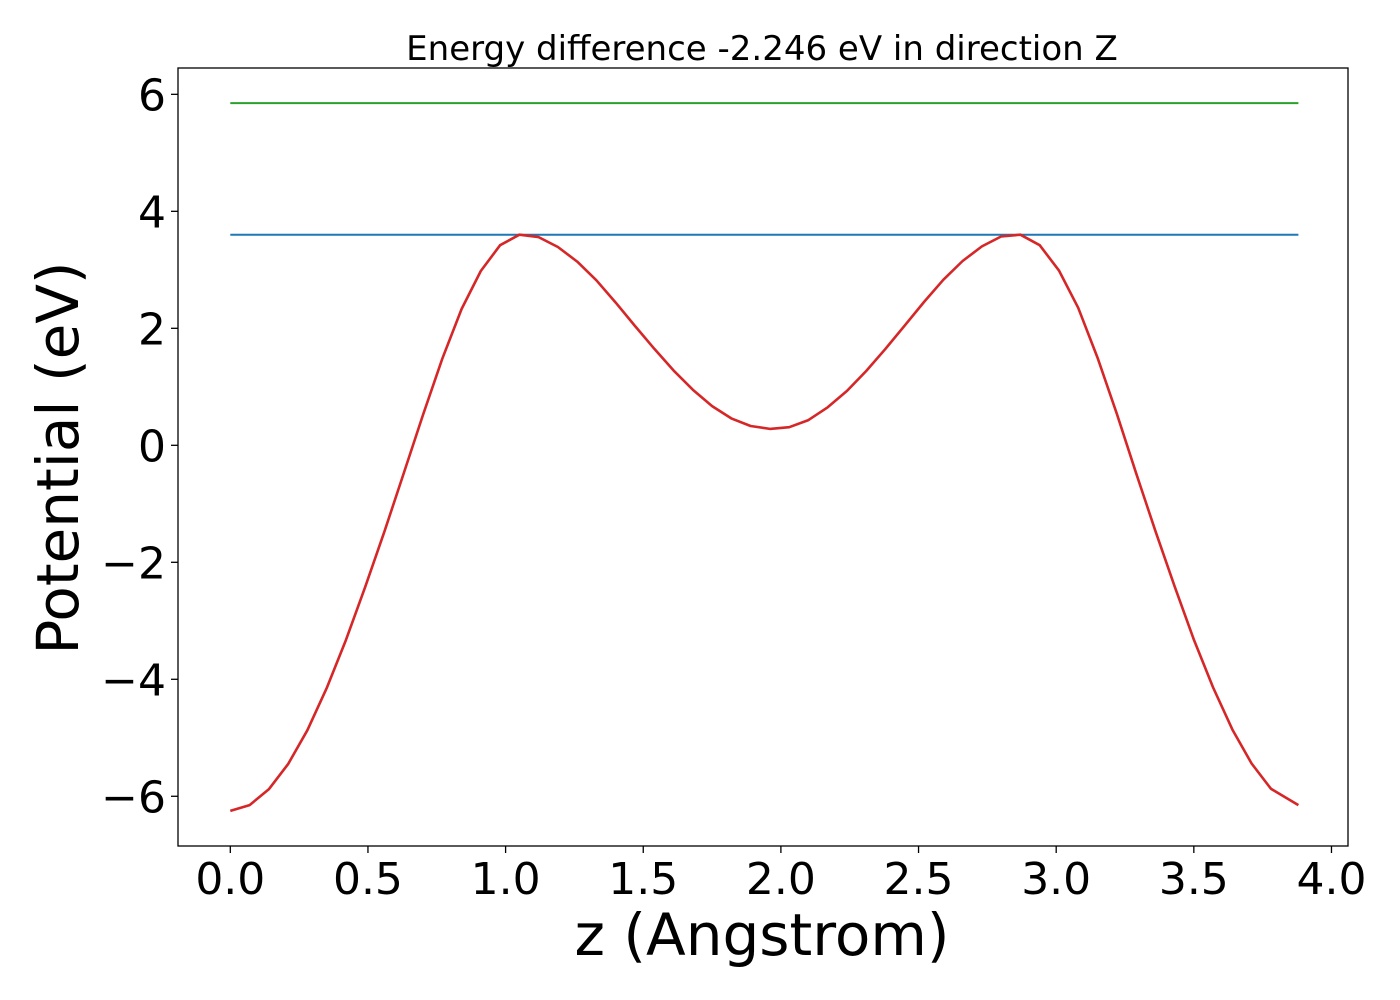  What do you see at coordinates (368, 879) in the screenshot?
I see `x-tick-label: 0.5` at bounding box center [368, 879].